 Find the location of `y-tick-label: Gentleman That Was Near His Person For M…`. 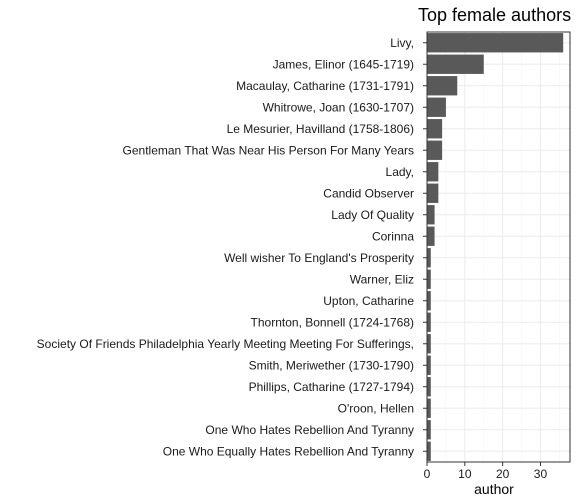

y-tick-label: Gentleman That Was Near His Person For M… is located at coordinates (268, 150).